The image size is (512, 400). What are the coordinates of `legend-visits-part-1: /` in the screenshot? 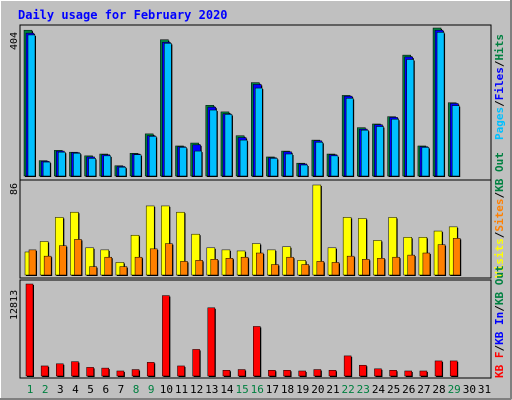 It's located at (499, 234).